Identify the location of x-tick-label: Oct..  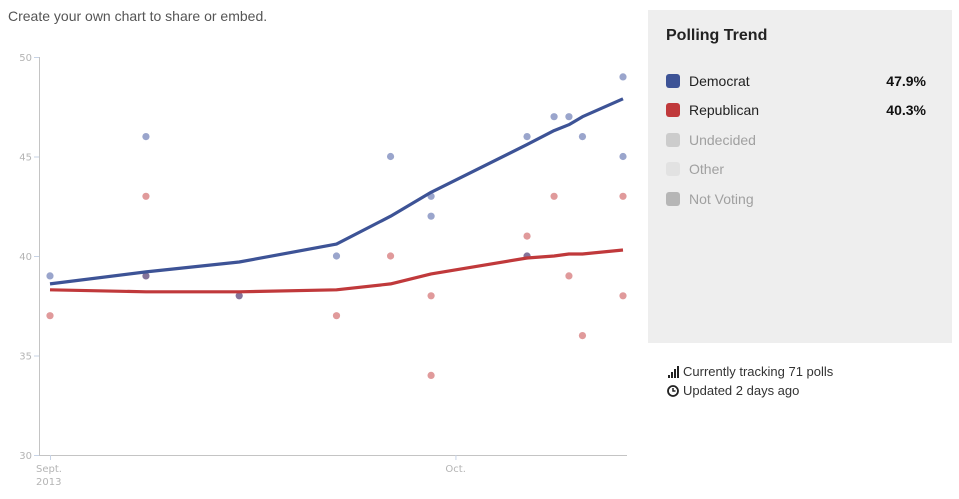
(455, 469).